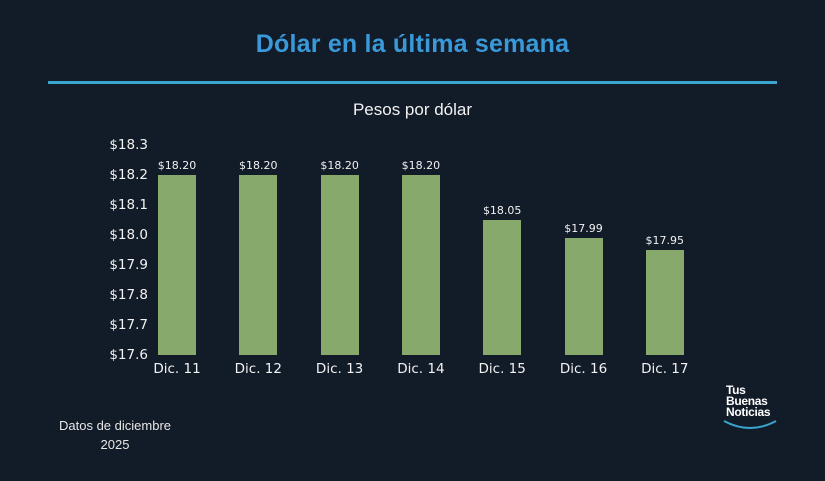 The height and width of the screenshot is (481, 825). I want to click on logo-text-1: Tus, so click(736, 390).